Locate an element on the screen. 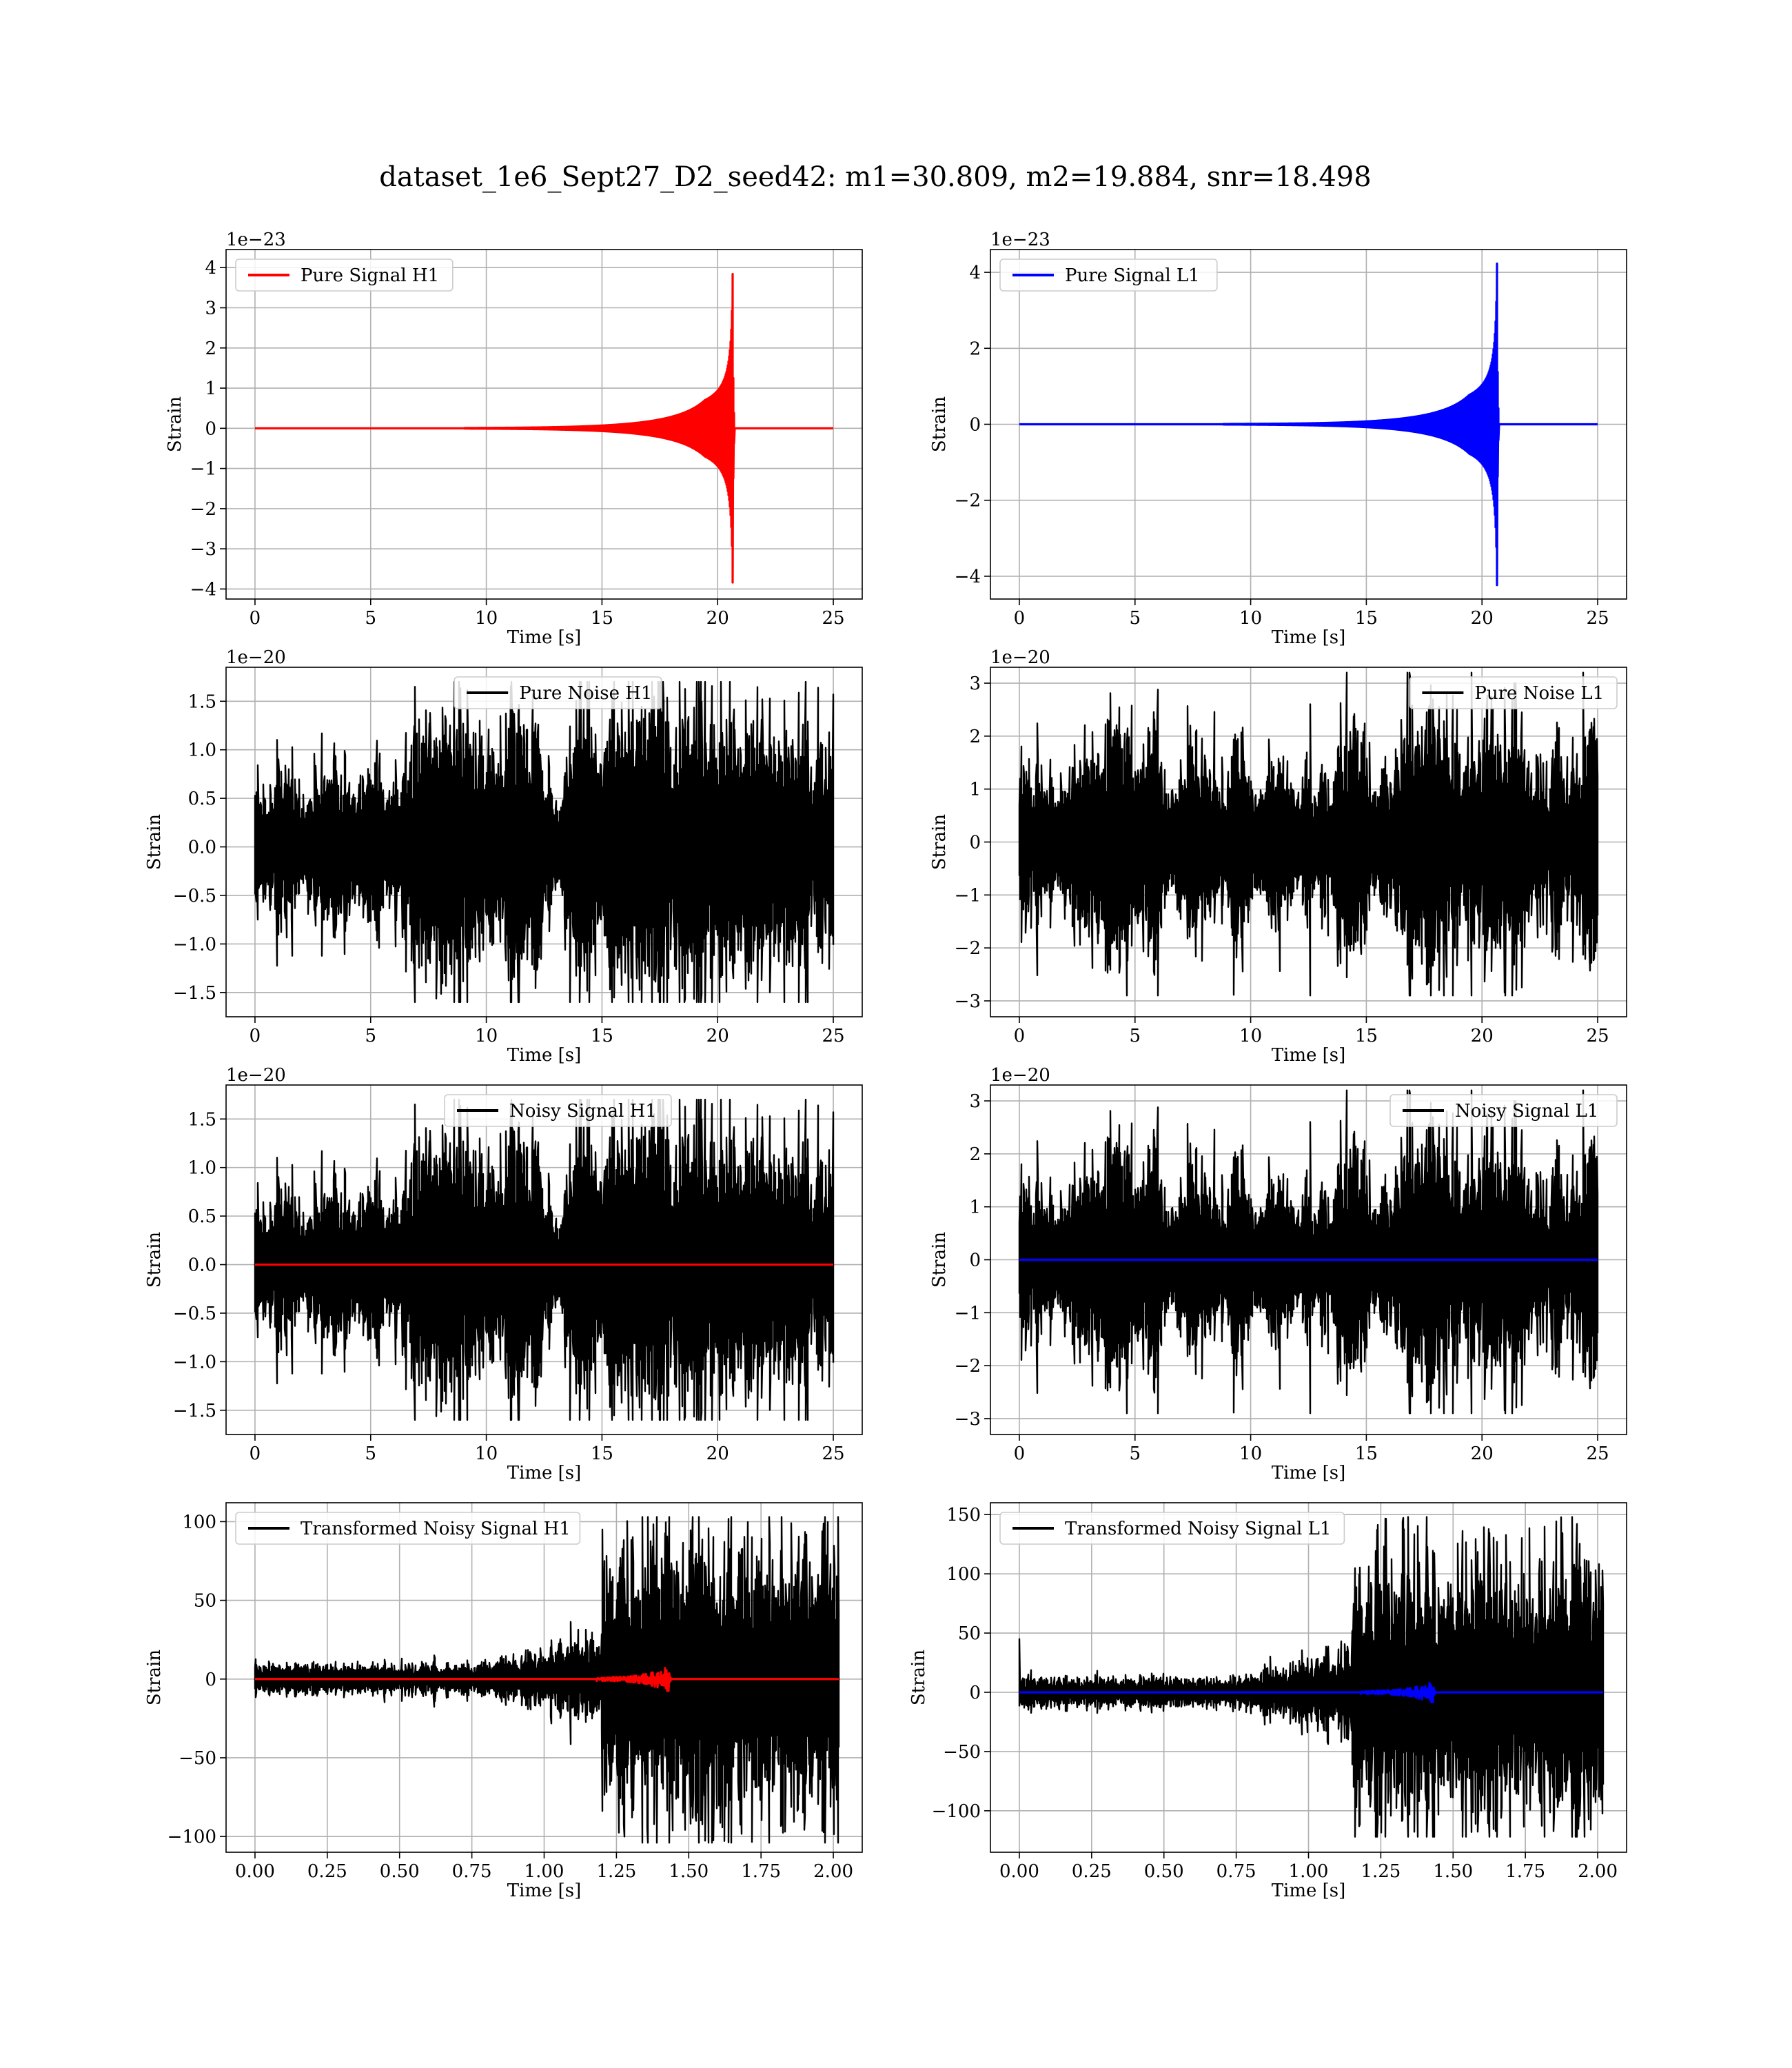 The height and width of the screenshot is (2068, 1792). noisy-signal-h1-legend-box is located at coordinates (558, 1110).